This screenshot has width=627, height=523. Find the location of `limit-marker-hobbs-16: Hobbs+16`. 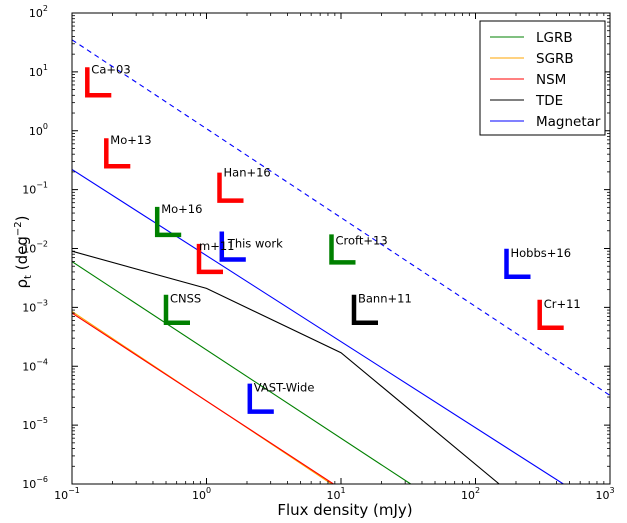

limit-marker-hobbs-16: Hobbs+16 is located at coordinates (538, 263).